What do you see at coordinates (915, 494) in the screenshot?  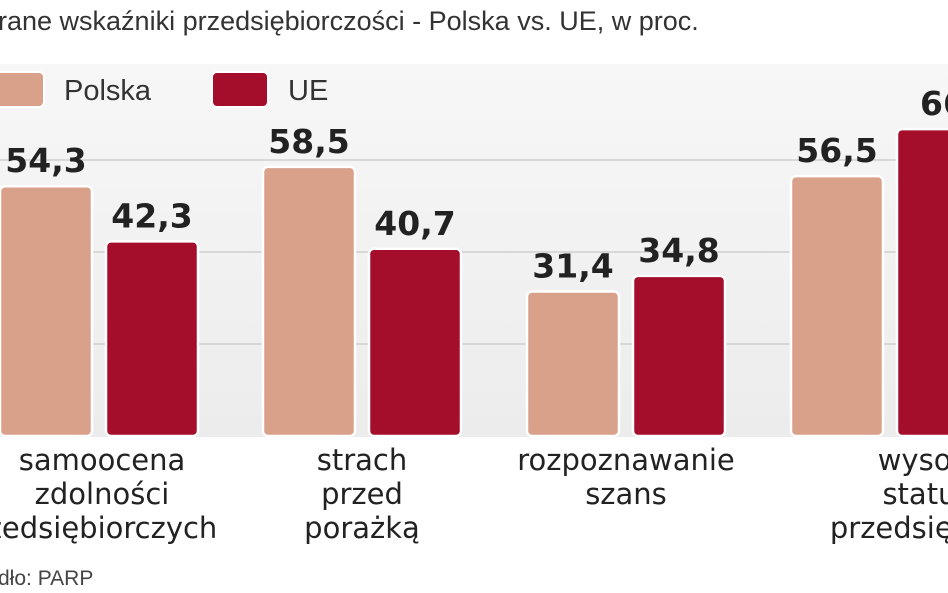 I see `category-label: status` at bounding box center [915, 494].